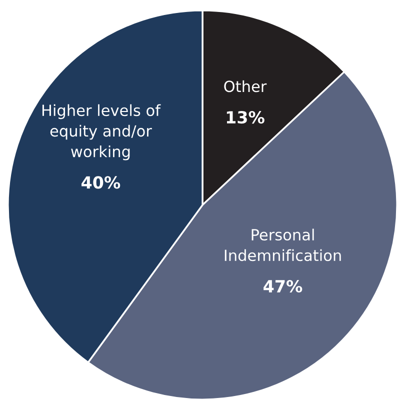 The width and height of the screenshot is (405, 410). What do you see at coordinates (282, 245) in the screenshot?
I see `slice-label: Personal Indemnification` at bounding box center [282, 245].